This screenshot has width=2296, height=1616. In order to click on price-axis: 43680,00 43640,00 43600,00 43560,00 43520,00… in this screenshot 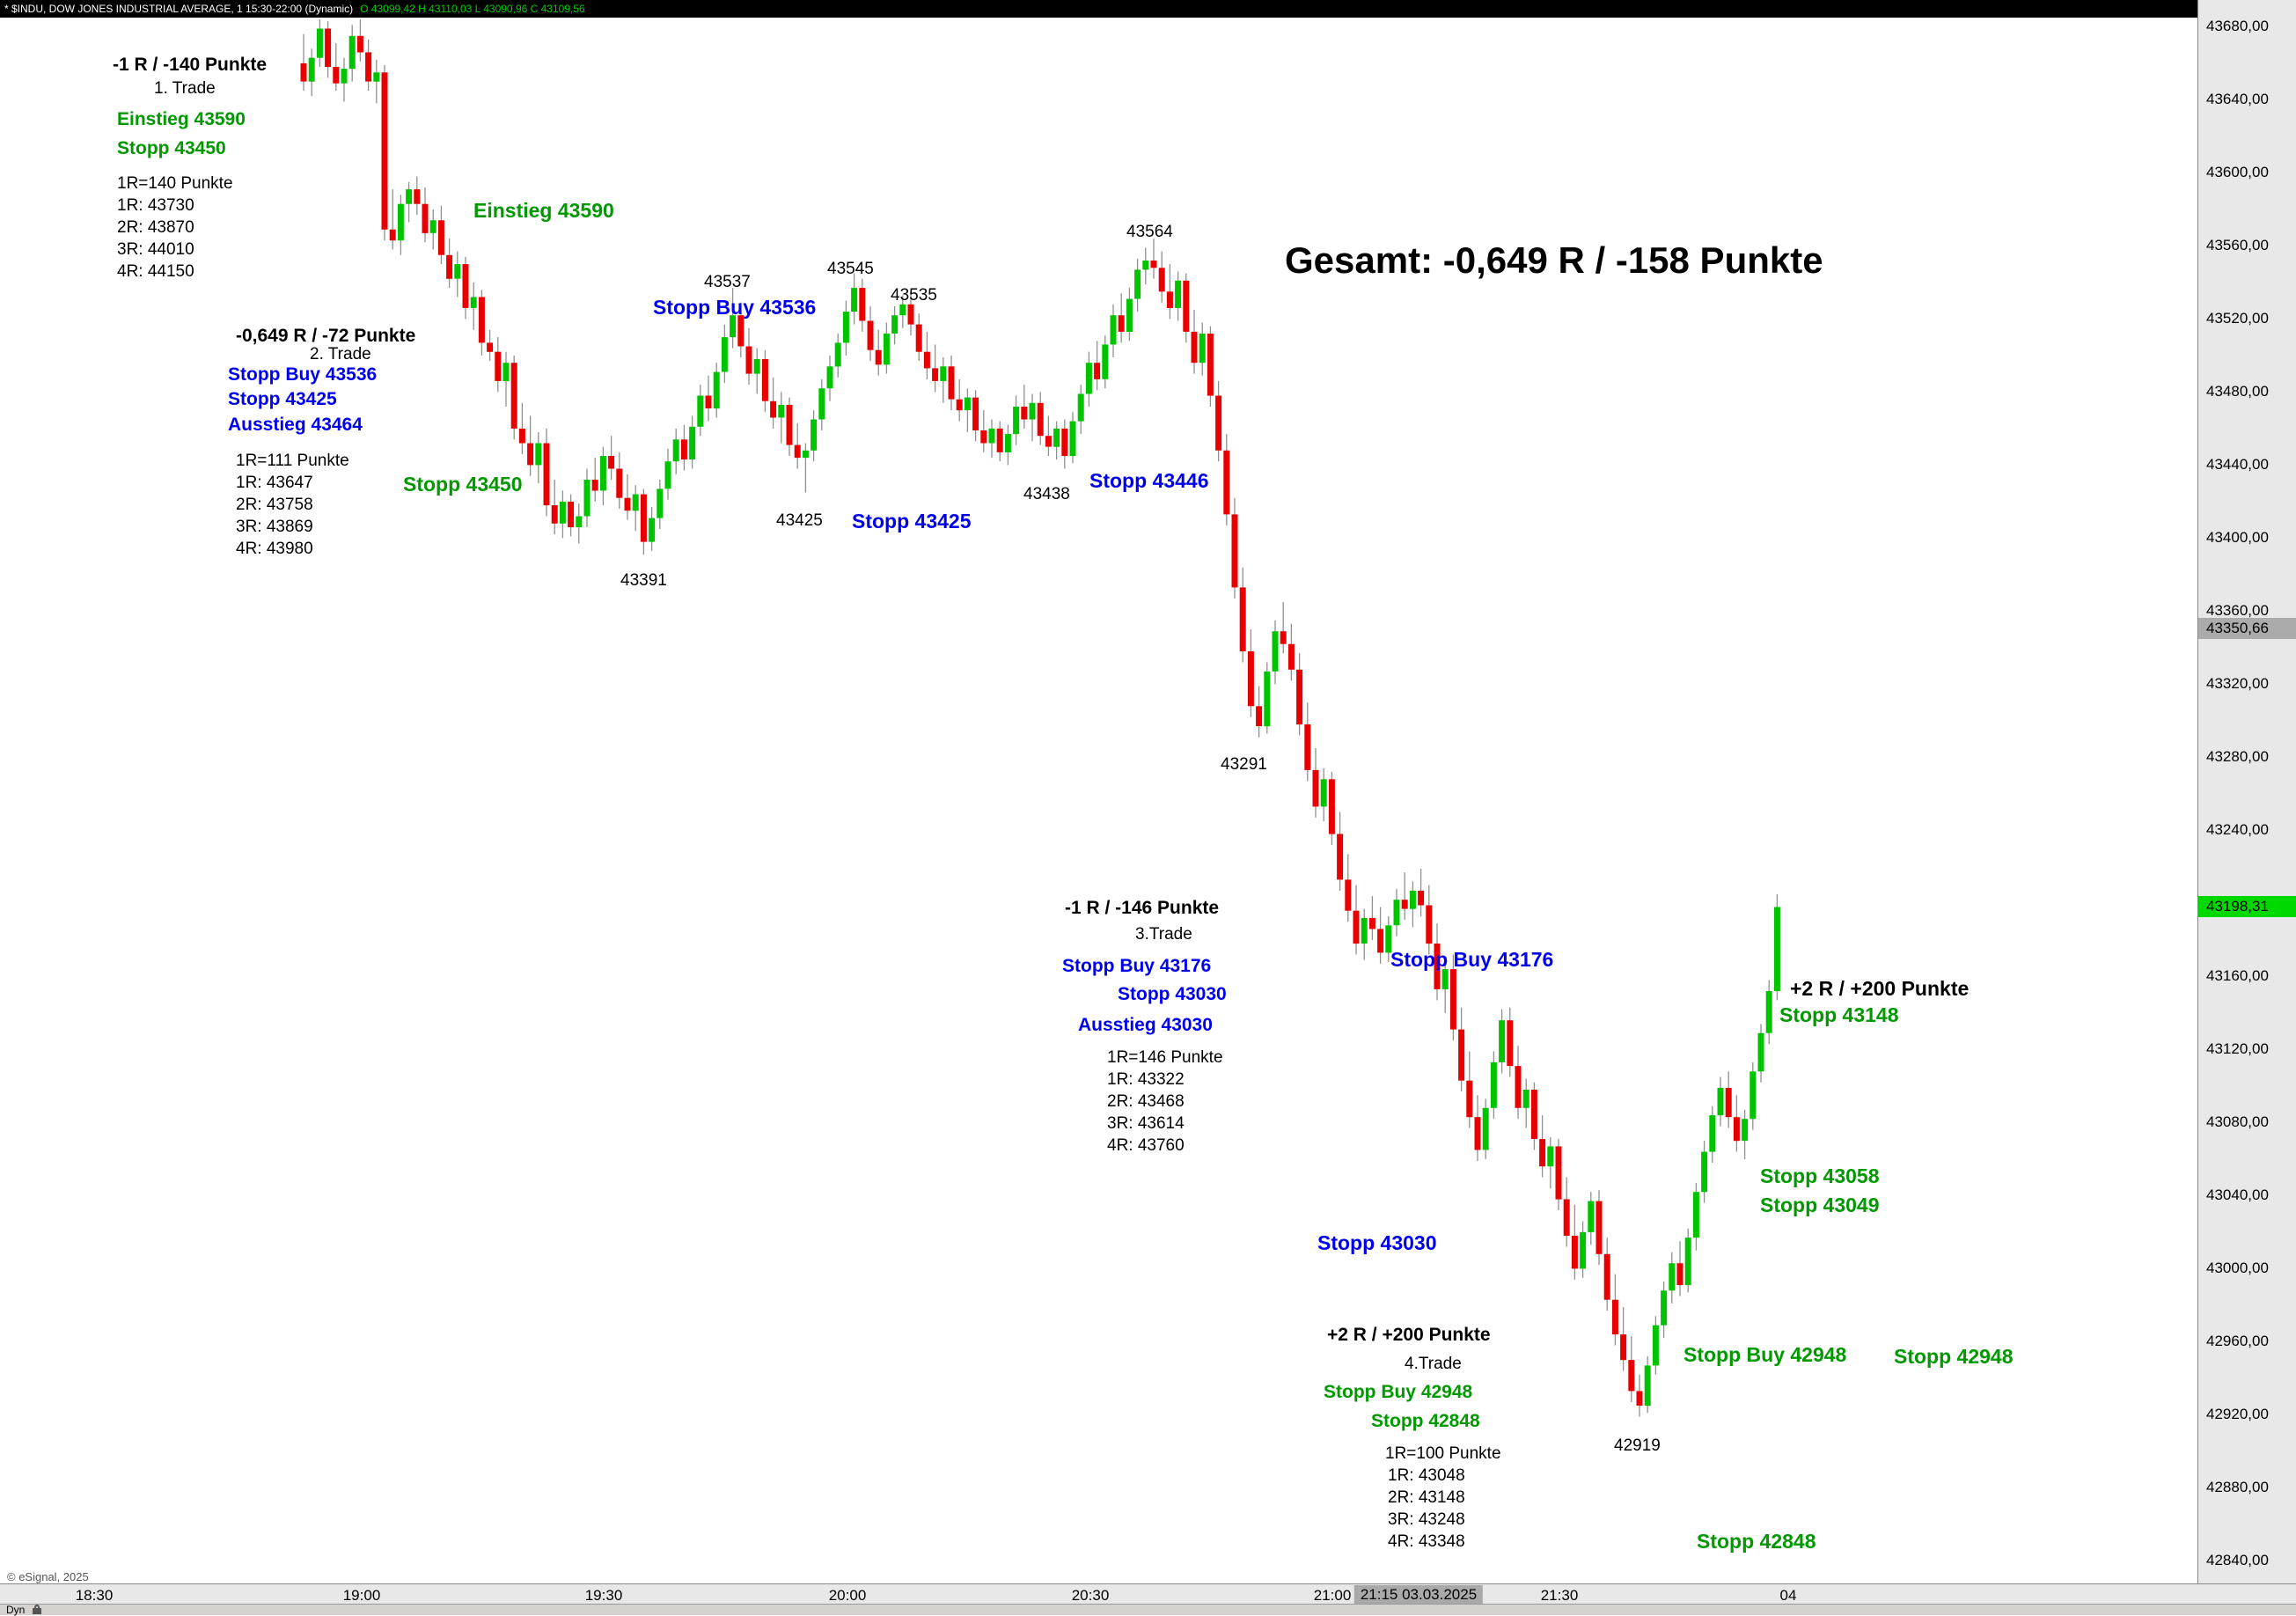, I will do `click(2246, 791)`.